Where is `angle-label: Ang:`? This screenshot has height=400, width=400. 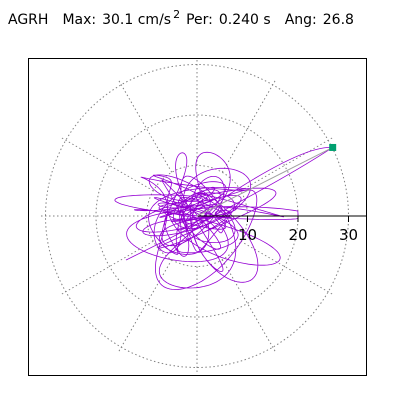 angle-label: Ang: is located at coordinates (300, 20).